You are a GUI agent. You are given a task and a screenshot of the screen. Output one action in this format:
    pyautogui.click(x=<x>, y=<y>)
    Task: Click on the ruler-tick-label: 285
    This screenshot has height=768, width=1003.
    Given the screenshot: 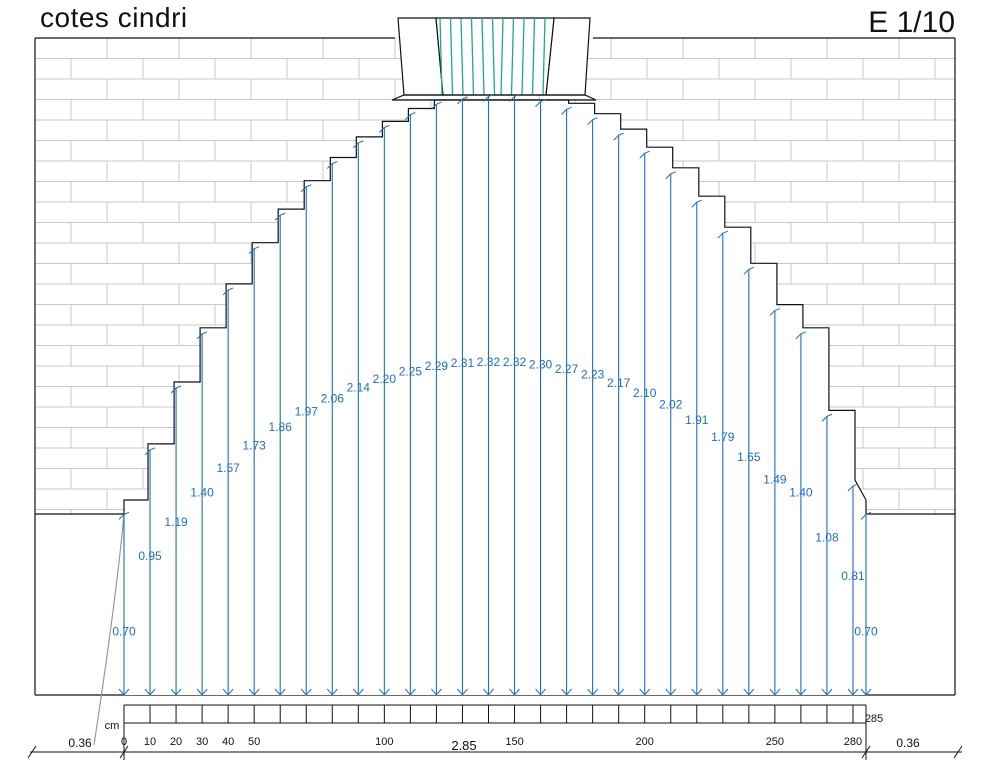 What is the action you would take?
    pyautogui.click(x=874, y=719)
    